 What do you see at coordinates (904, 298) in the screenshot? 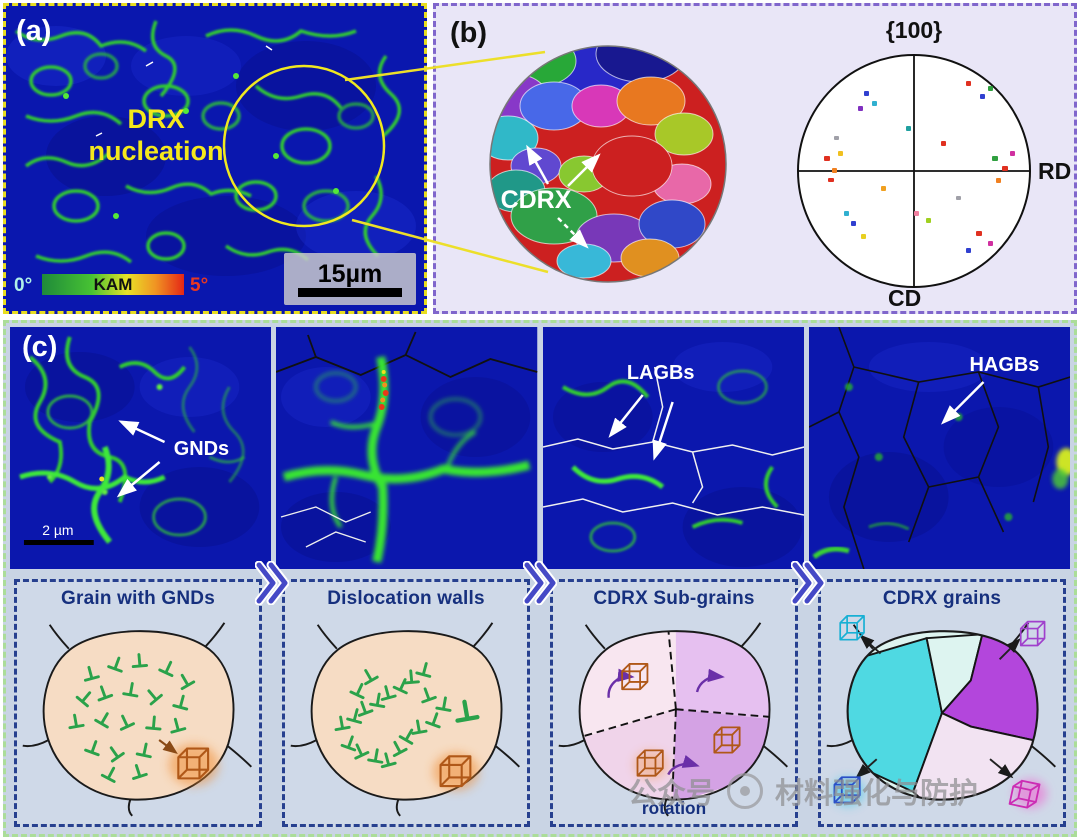
I see `pole-figure-cd-label: CD` at bounding box center [904, 298].